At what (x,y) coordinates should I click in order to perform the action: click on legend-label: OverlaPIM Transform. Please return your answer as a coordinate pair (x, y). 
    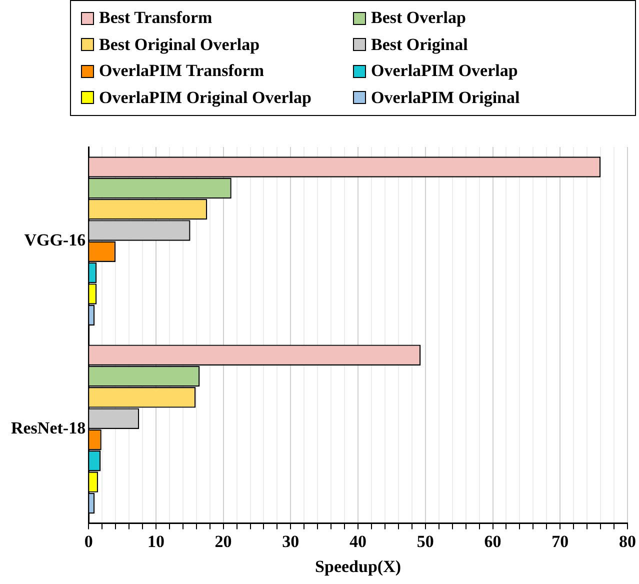
    Looking at the image, I should click on (181, 71).